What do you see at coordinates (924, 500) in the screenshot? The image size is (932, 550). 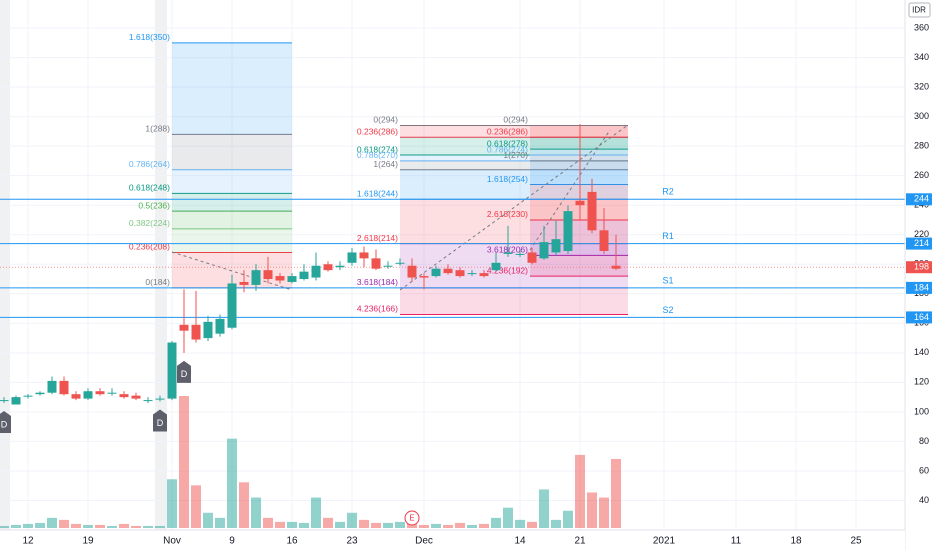 I see `y-tick-label: 40` at bounding box center [924, 500].